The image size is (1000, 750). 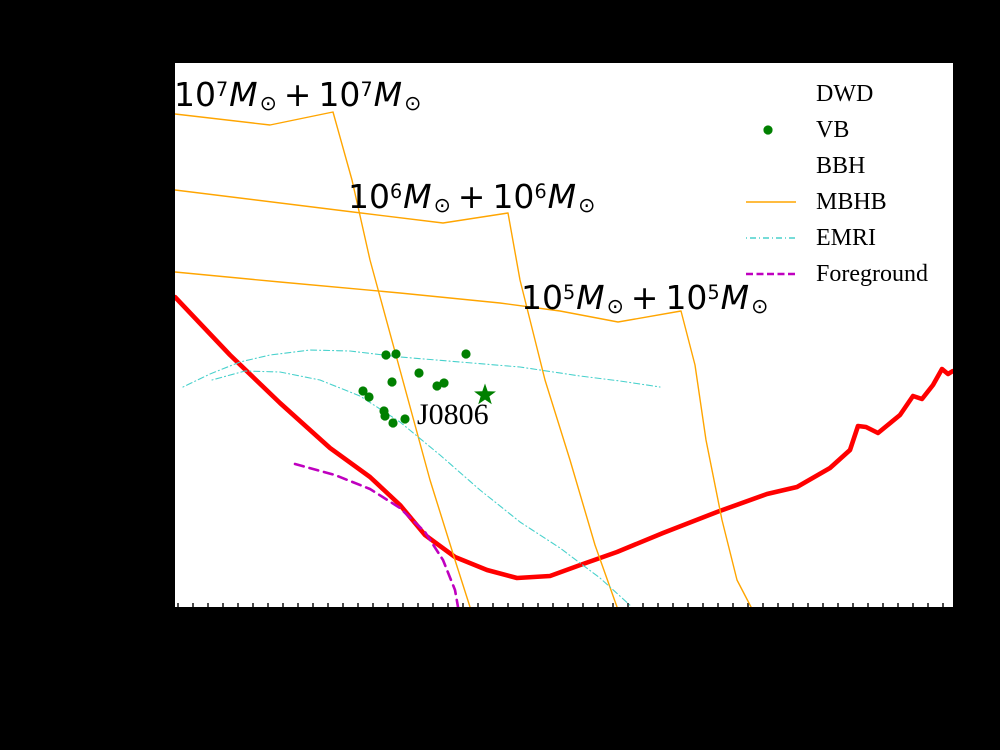 I want to click on legend-label-foreground: Foreground, so click(x=872, y=274).